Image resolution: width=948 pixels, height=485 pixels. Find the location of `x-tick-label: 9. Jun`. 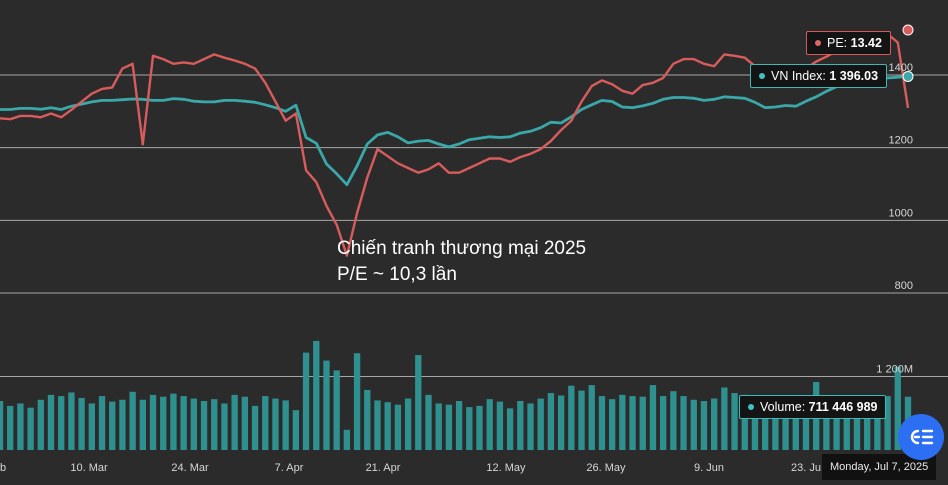

x-tick-label: 9. Jun is located at coordinates (709, 468).